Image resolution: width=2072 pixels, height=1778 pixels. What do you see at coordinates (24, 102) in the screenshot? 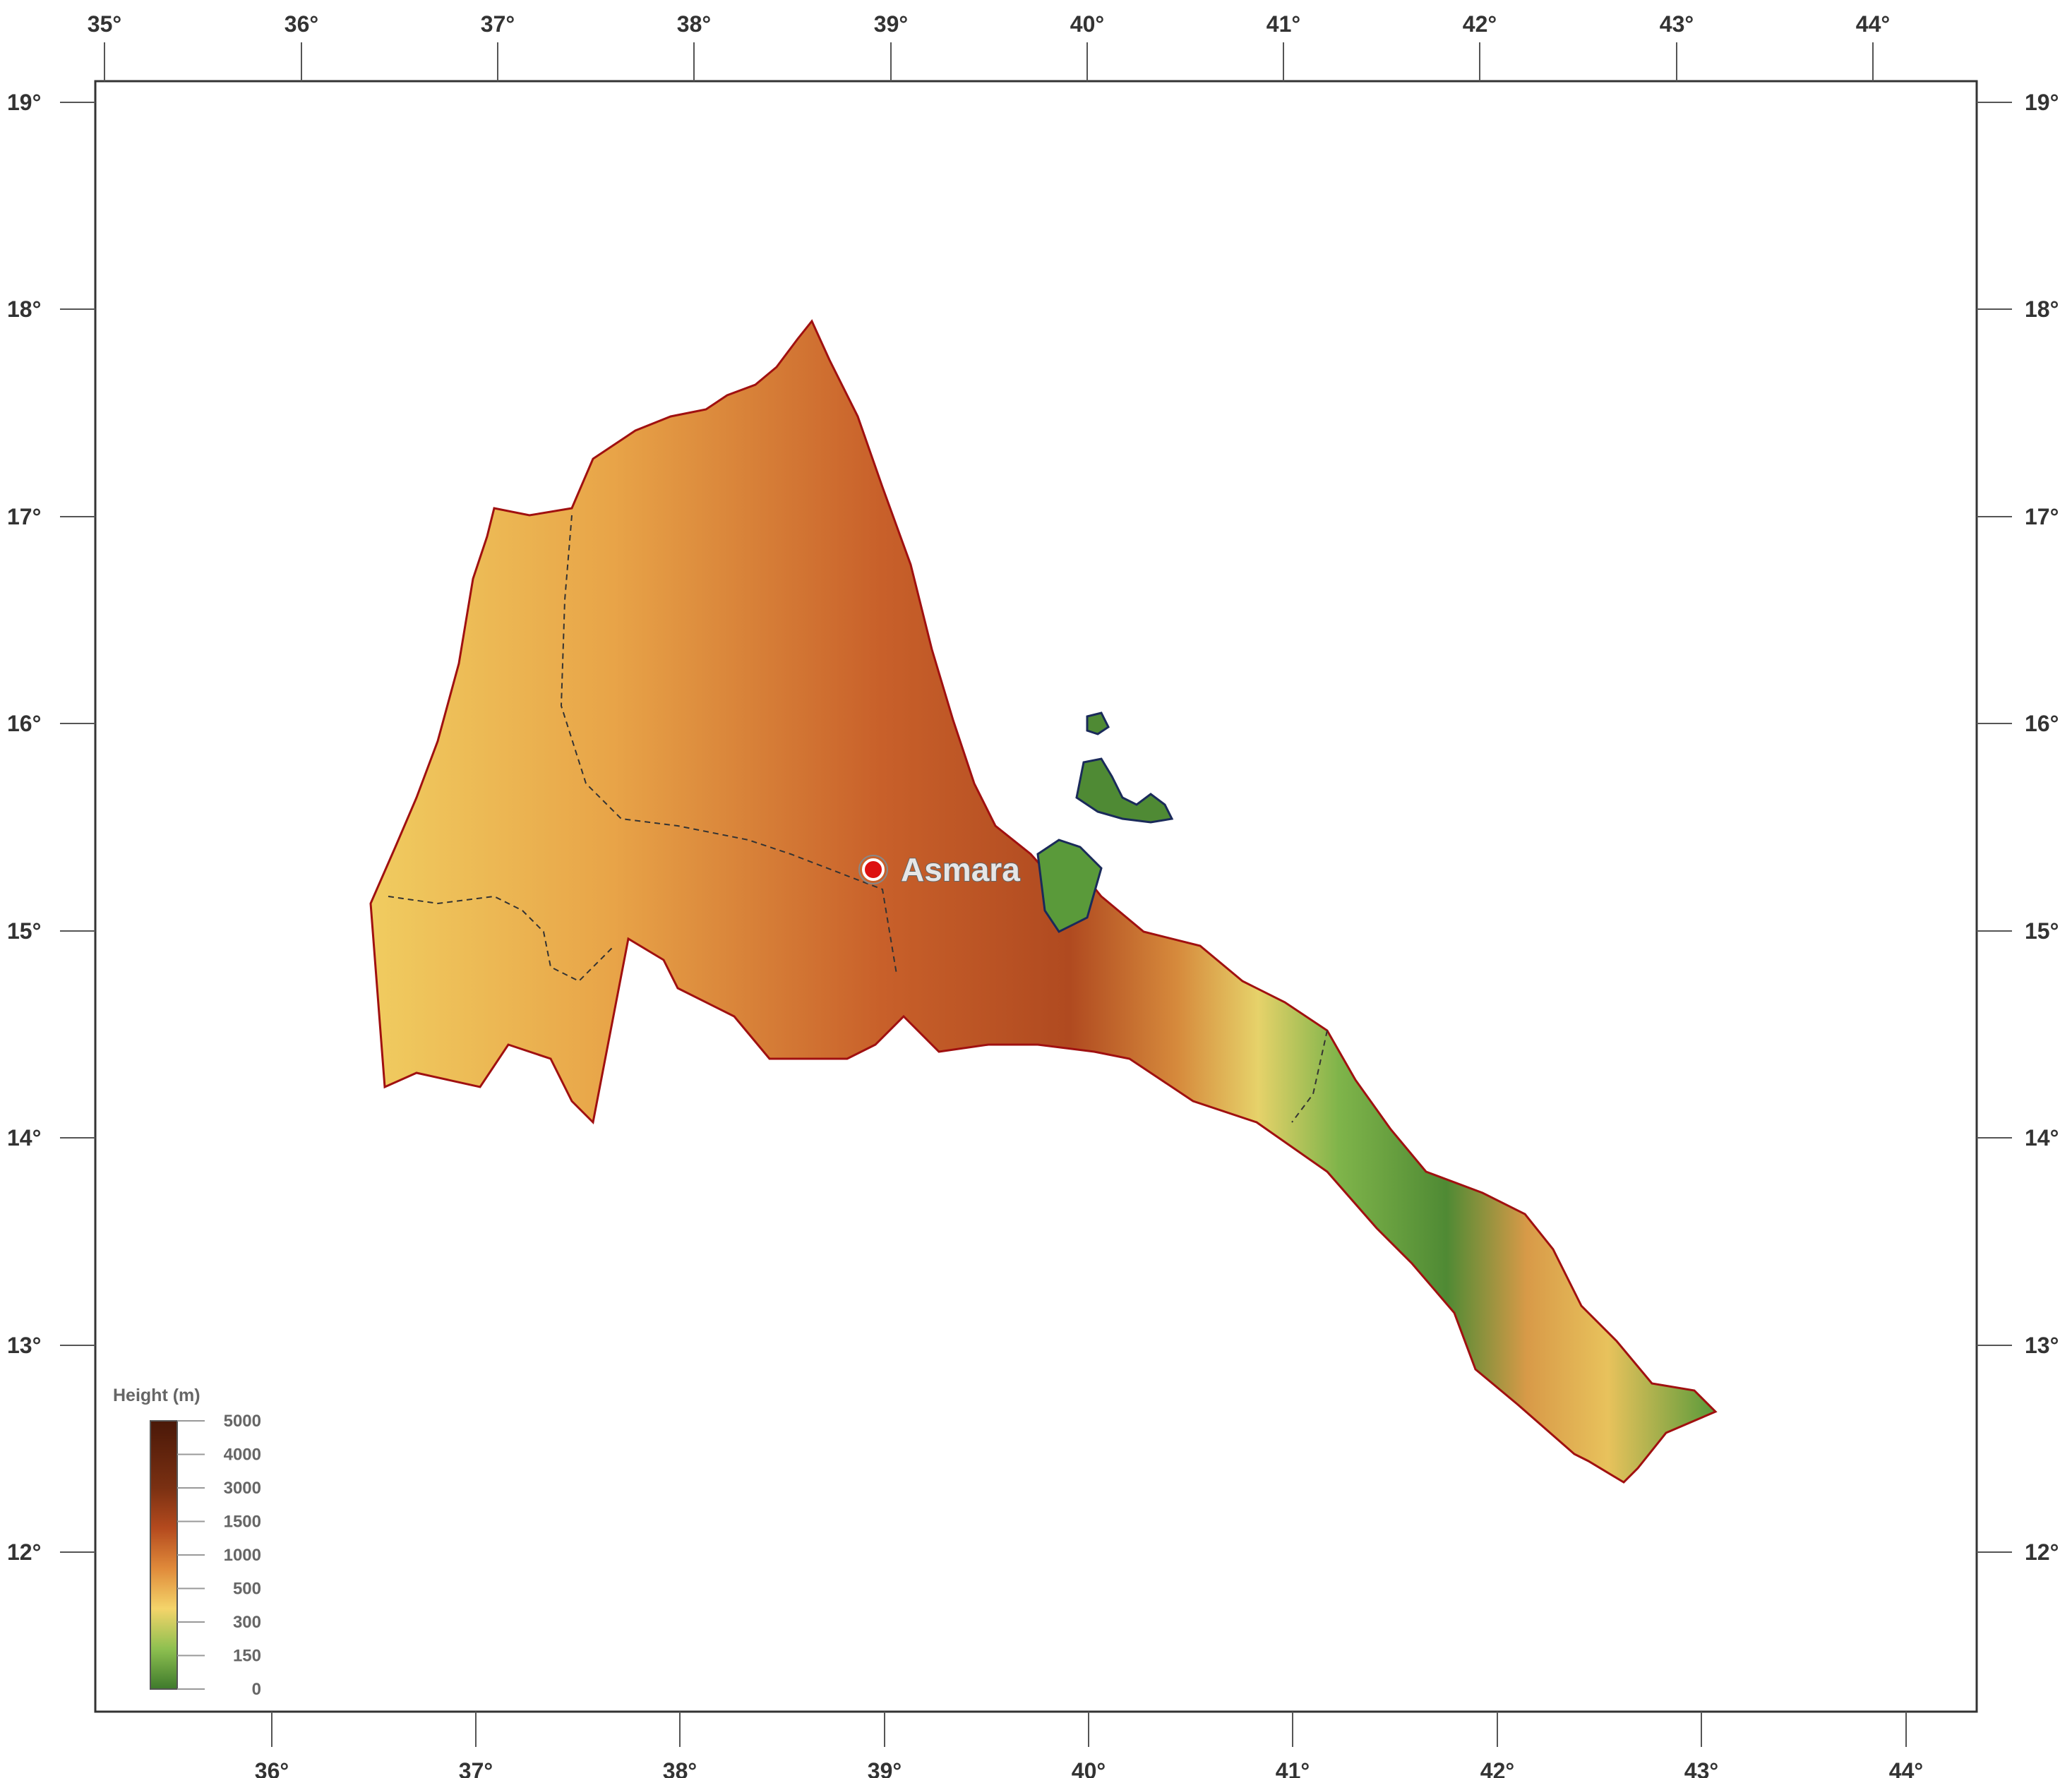
I see `left-tick-label: 19°` at bounding box center [24, 102].